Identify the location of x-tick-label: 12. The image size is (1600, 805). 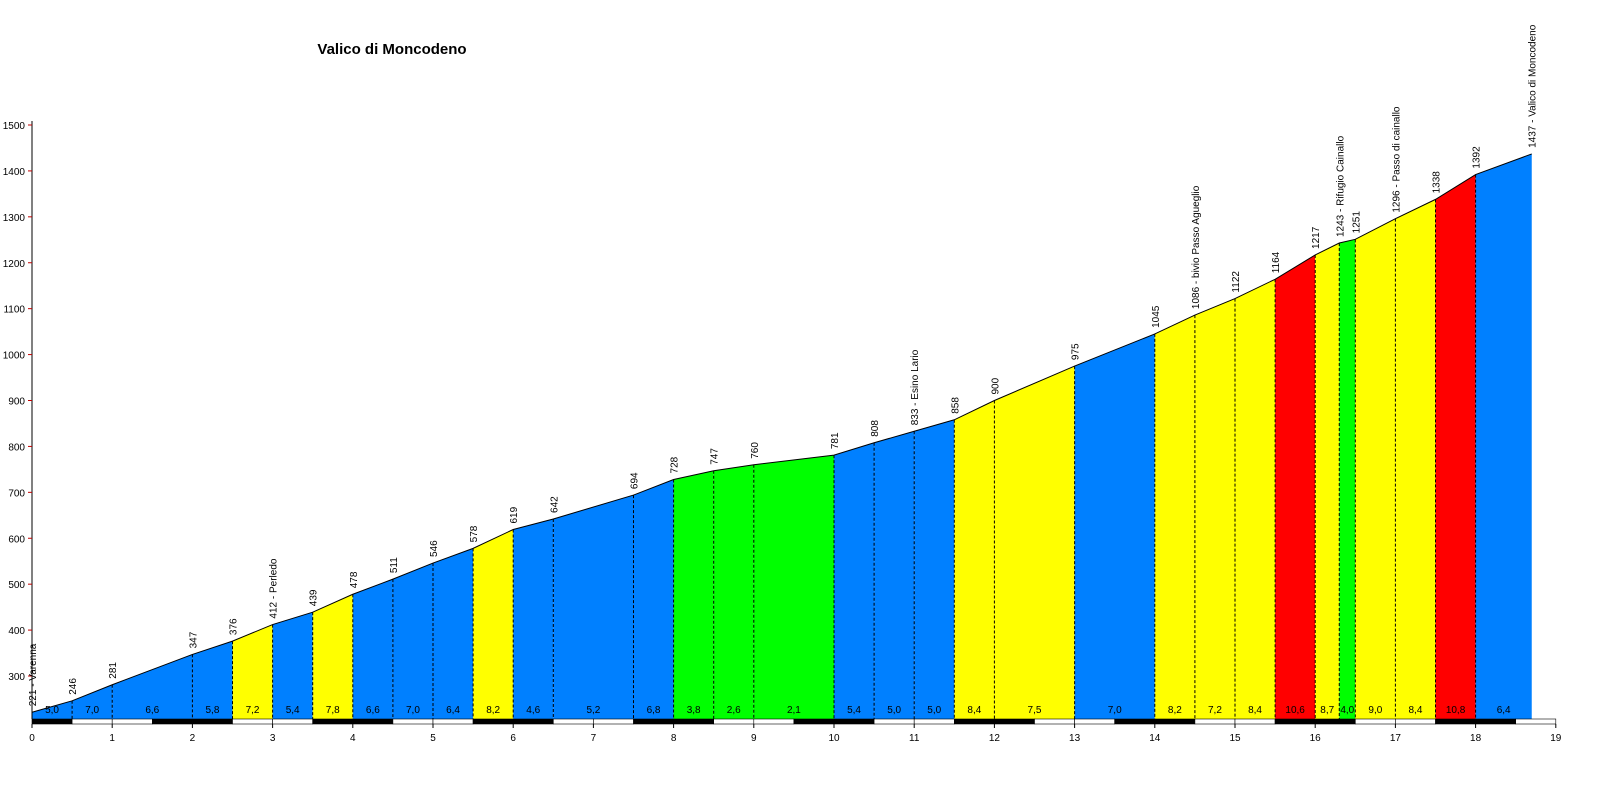
(995, 738).